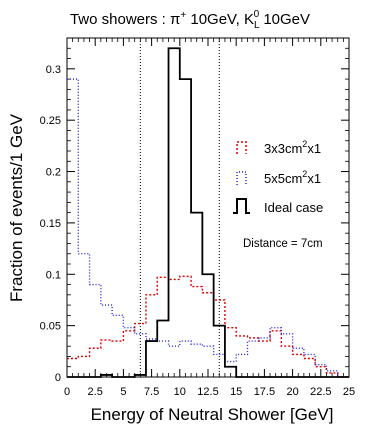  I want to click on legend-item-ideal: Ideal case, so click(278, 206).